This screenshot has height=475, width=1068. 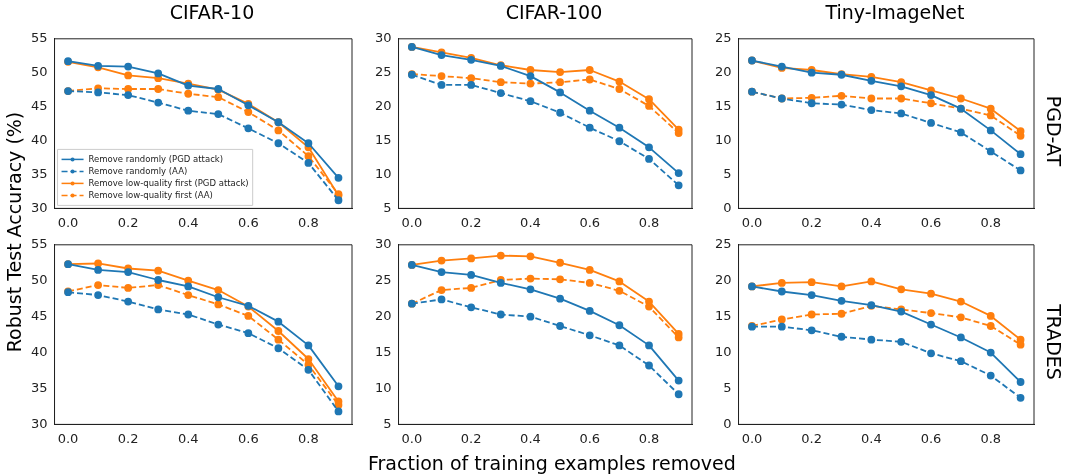 What do you see at coordinates (13, 232) in the screenshot?
I see `y-axis-title: Robust Test Accuracy (%)` at bounding box center [13, 232].